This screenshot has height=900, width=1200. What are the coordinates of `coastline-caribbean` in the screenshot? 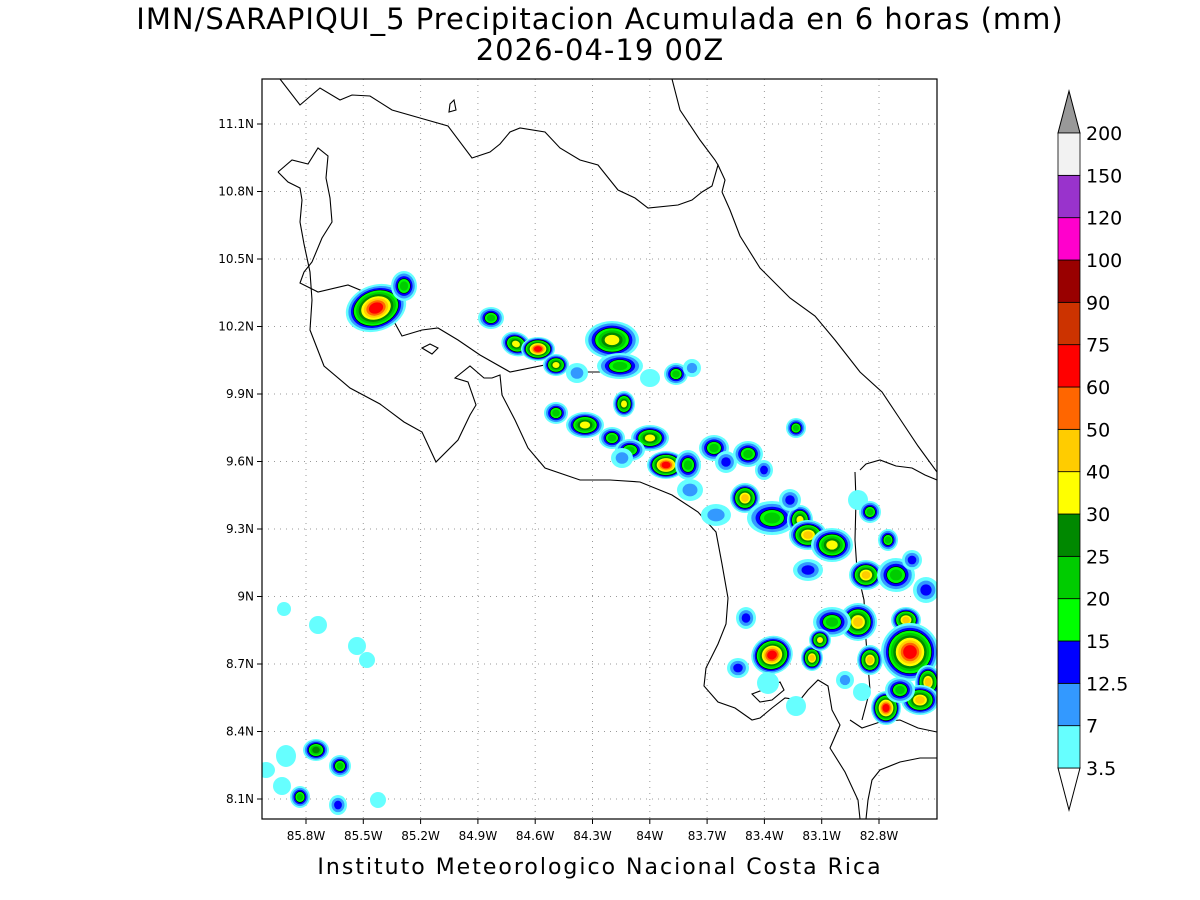 It's located at (804, 276).